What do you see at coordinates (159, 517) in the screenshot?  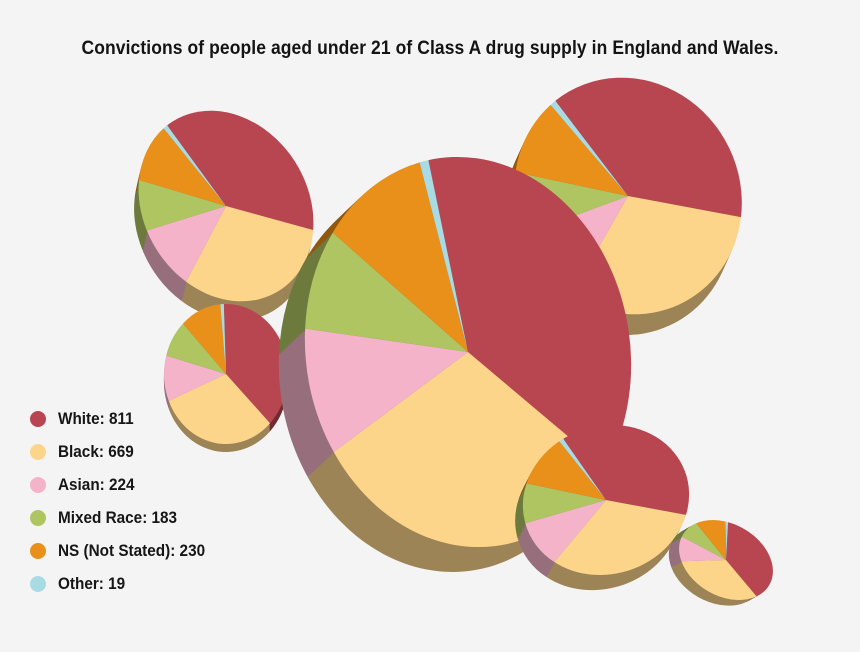 I see `legend-series-value: 183` at bounding box center [159, 517].